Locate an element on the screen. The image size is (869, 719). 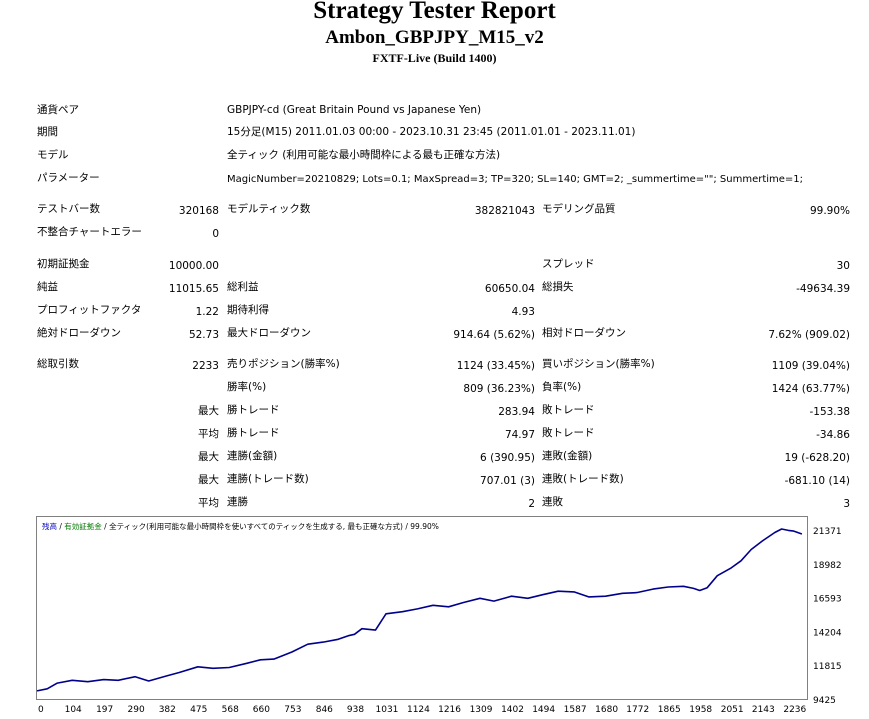
consec-loss-money-value: 19 (-628.20) is located at coordinates (817, 458).